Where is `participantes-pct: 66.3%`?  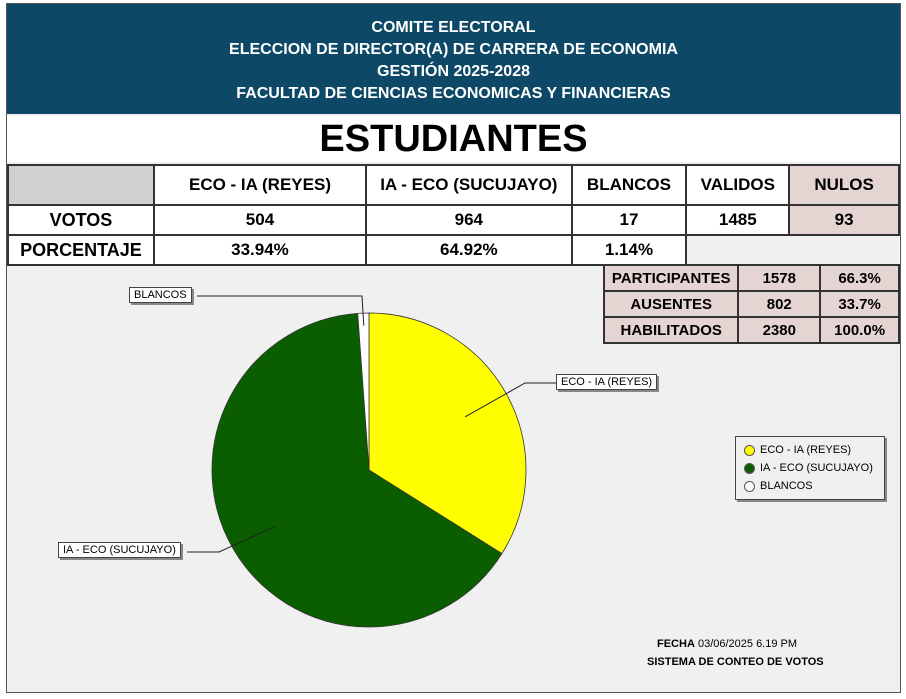
participantes-pct: 66.3% is located at coordinates (859, 278).